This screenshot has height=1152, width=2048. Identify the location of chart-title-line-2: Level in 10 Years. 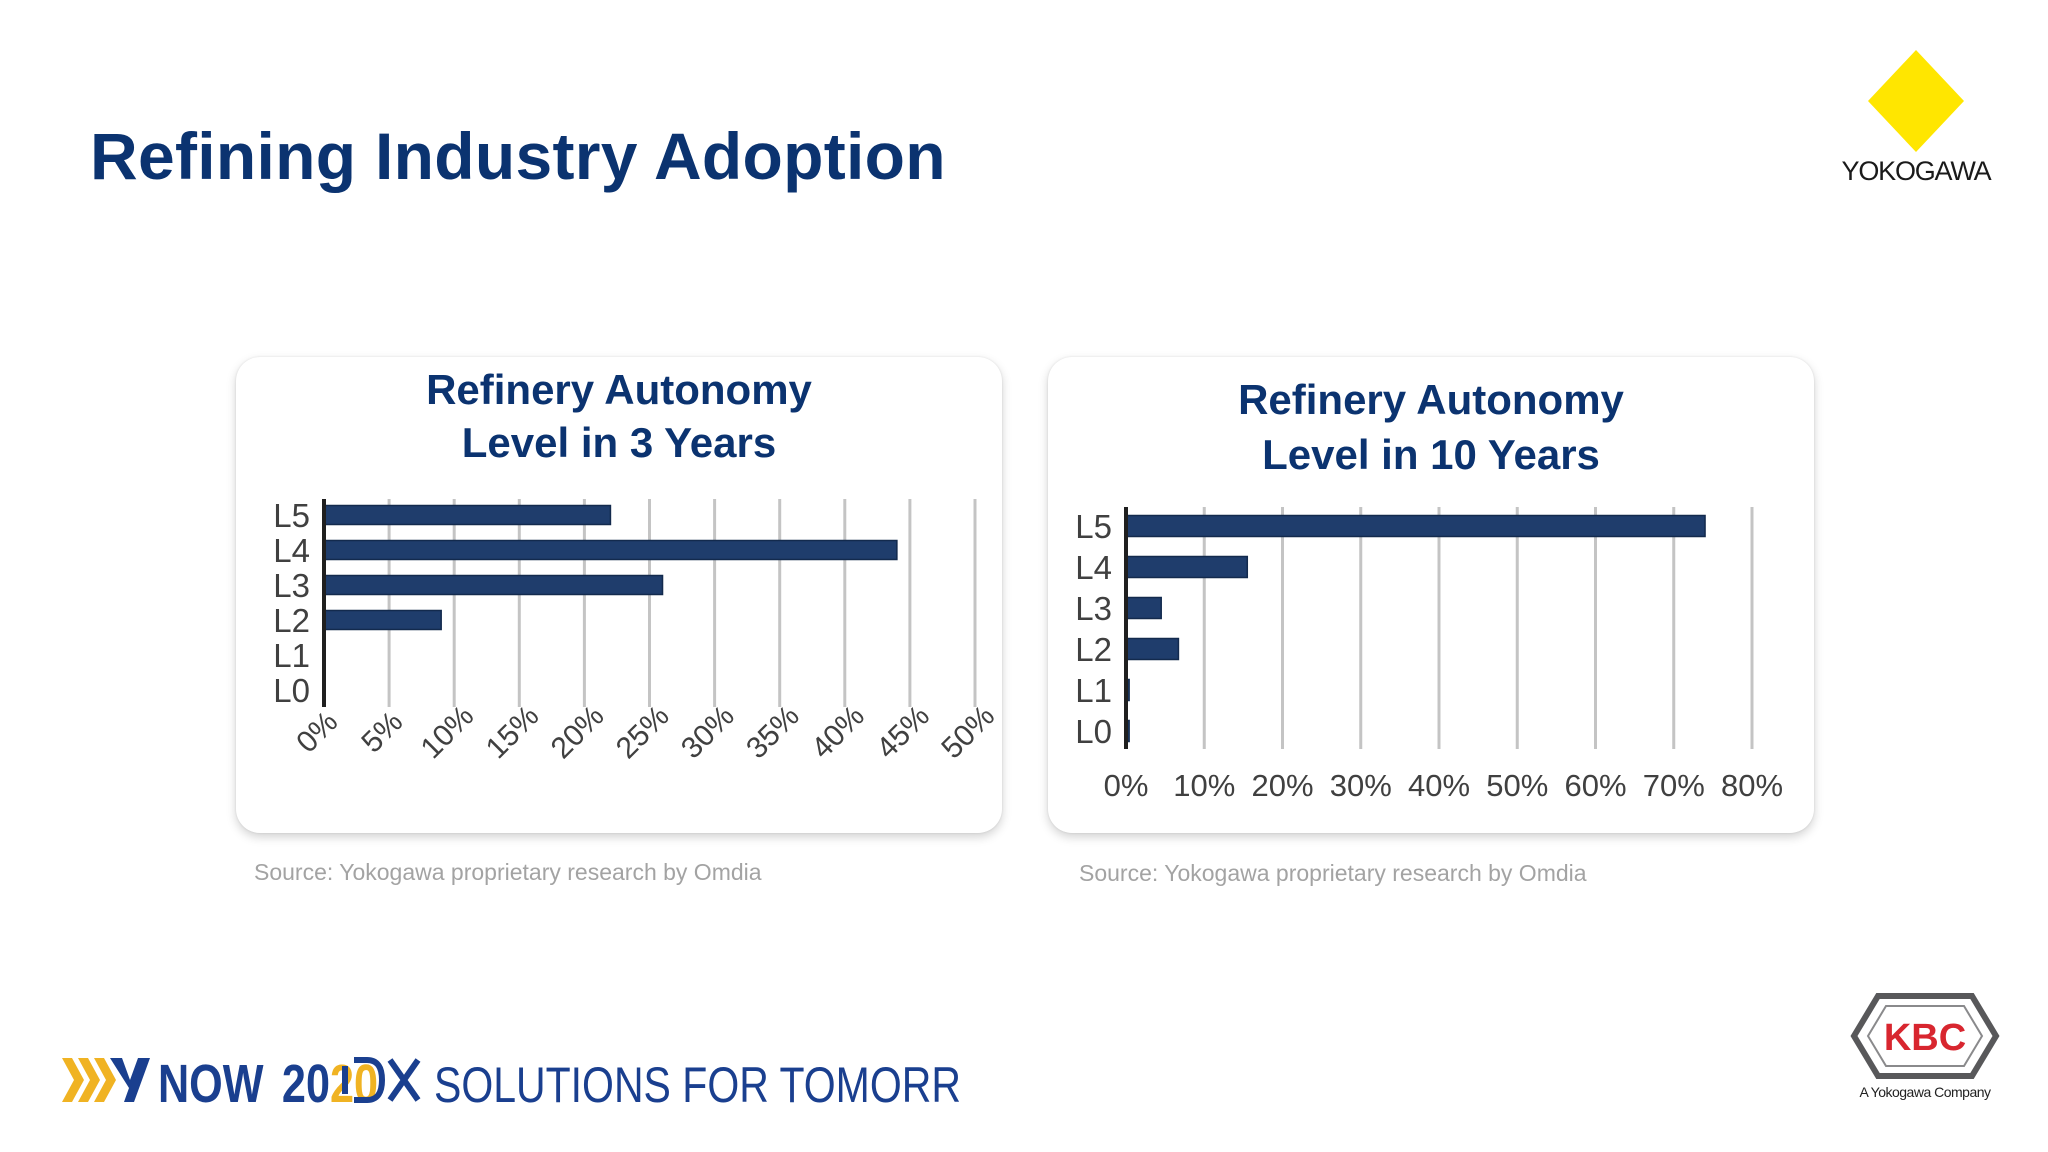
(1431, 454).